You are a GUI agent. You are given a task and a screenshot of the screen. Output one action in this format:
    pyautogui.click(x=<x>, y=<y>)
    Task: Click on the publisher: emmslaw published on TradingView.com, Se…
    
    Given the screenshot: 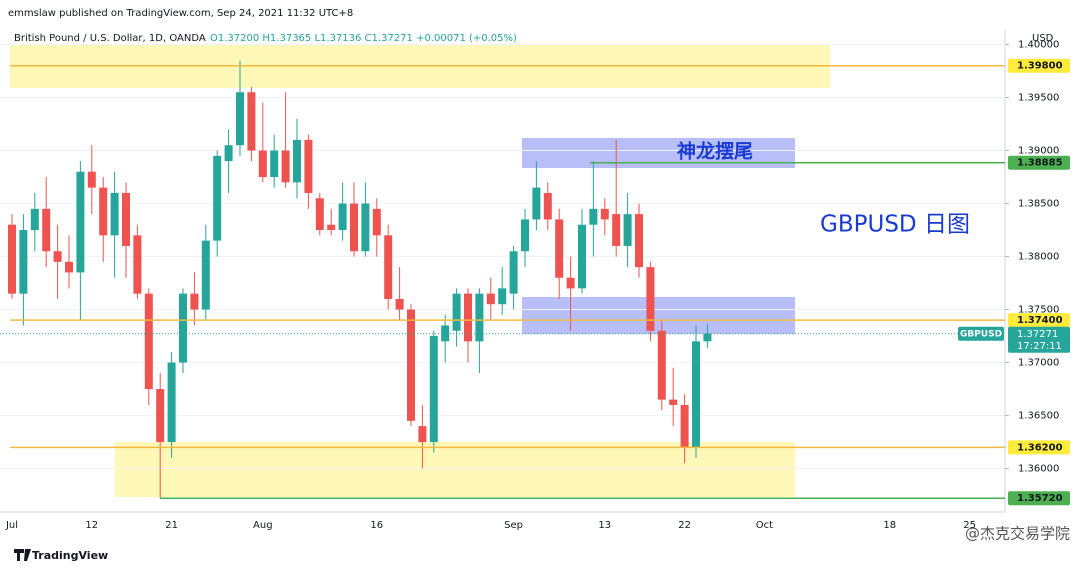 What is the action you would take?
    pyautogui.click(x=180, y=13)
    